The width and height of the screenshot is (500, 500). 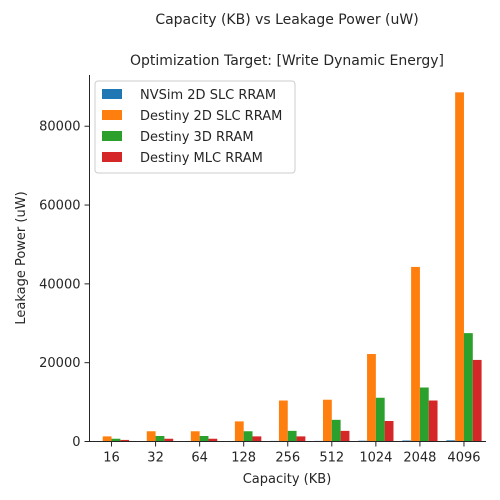 What do you see at coordinates (59, 127) in the screenshot?
I see `y-tick-label: 80000` at bounding box center [59, 127].